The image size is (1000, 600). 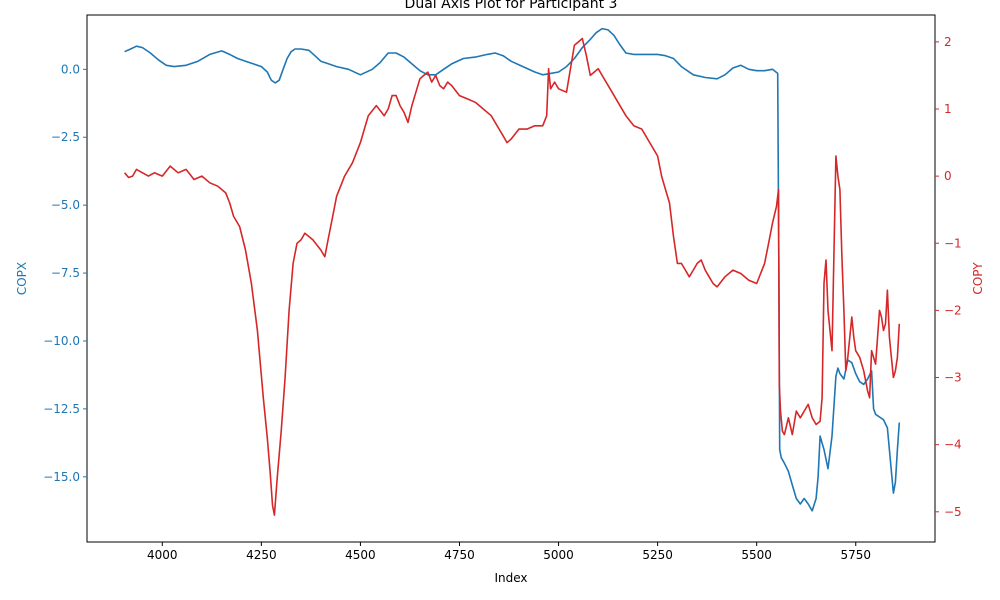 What do you see at coordinates (162, 555) in the screenshot?
I see `x-tick-label: 4000` at bounding box center [162, 555].